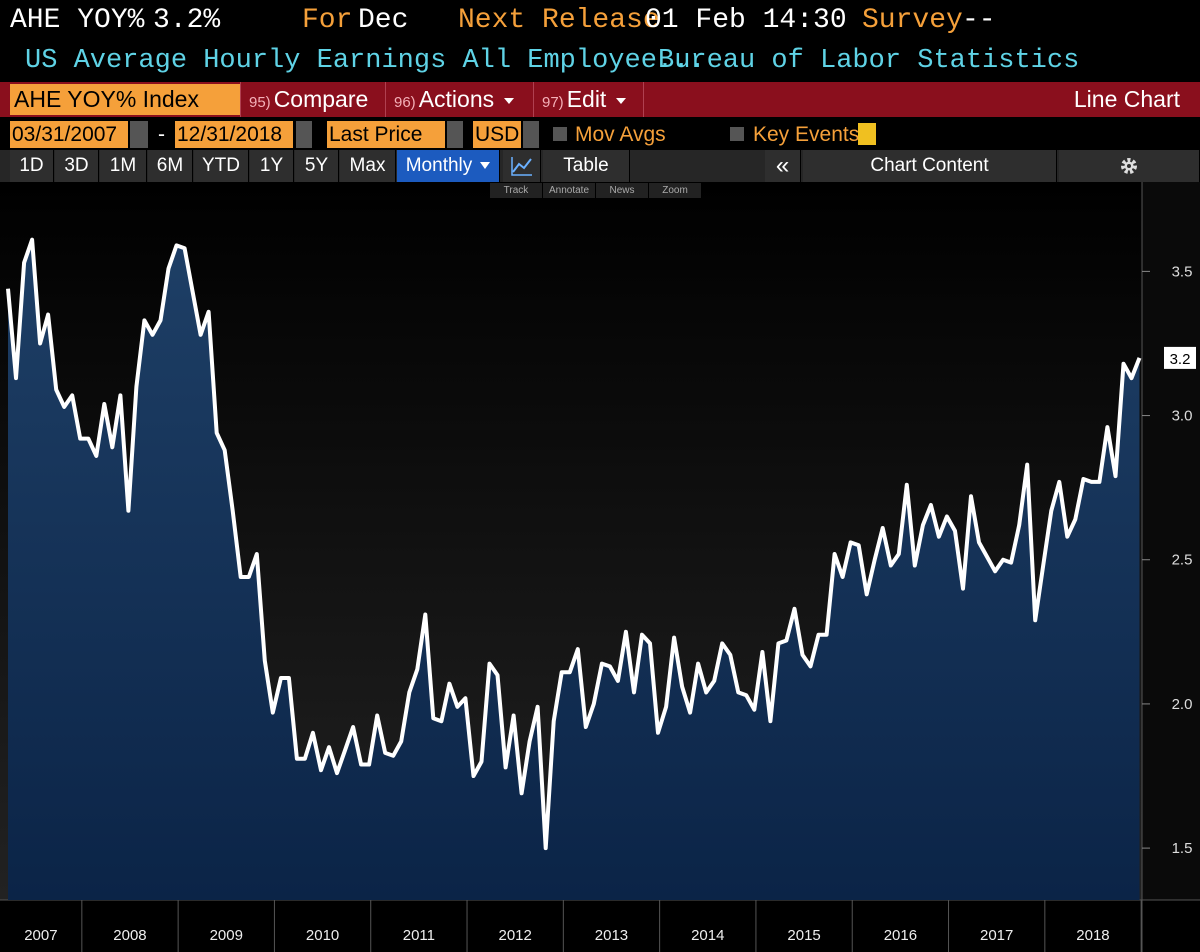 This screenshot has width=1200, height=952. I want to click on y-tick-label: 2.0, so click(1182, 704).